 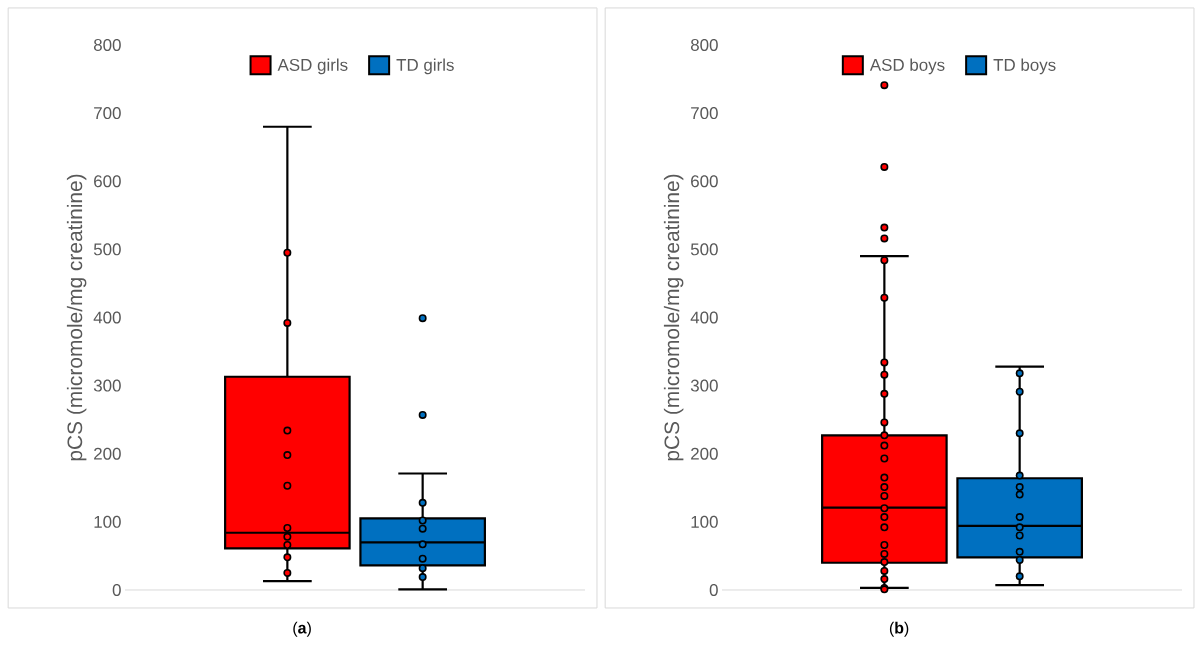 I want to click on legend-label: TD girls, so click(x=425, y=66).